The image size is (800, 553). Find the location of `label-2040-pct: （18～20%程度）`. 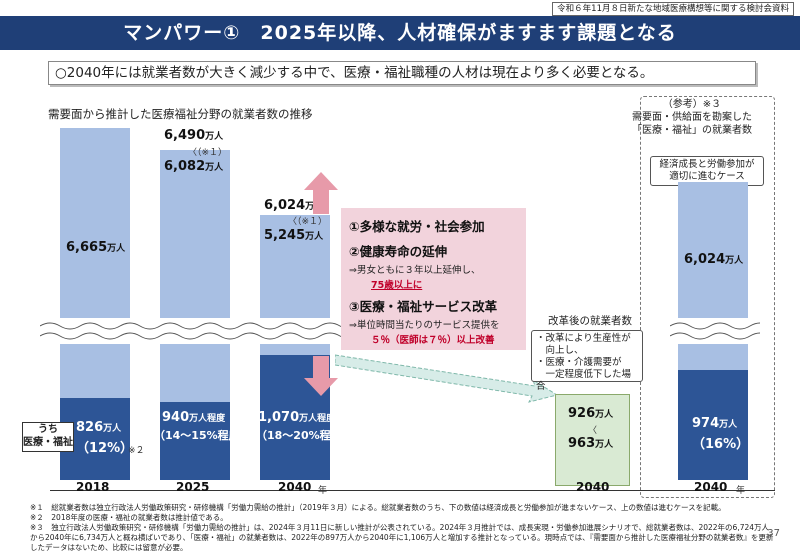

label-2040-pct: （18～20%程度） is located at coordinates (304, 435).